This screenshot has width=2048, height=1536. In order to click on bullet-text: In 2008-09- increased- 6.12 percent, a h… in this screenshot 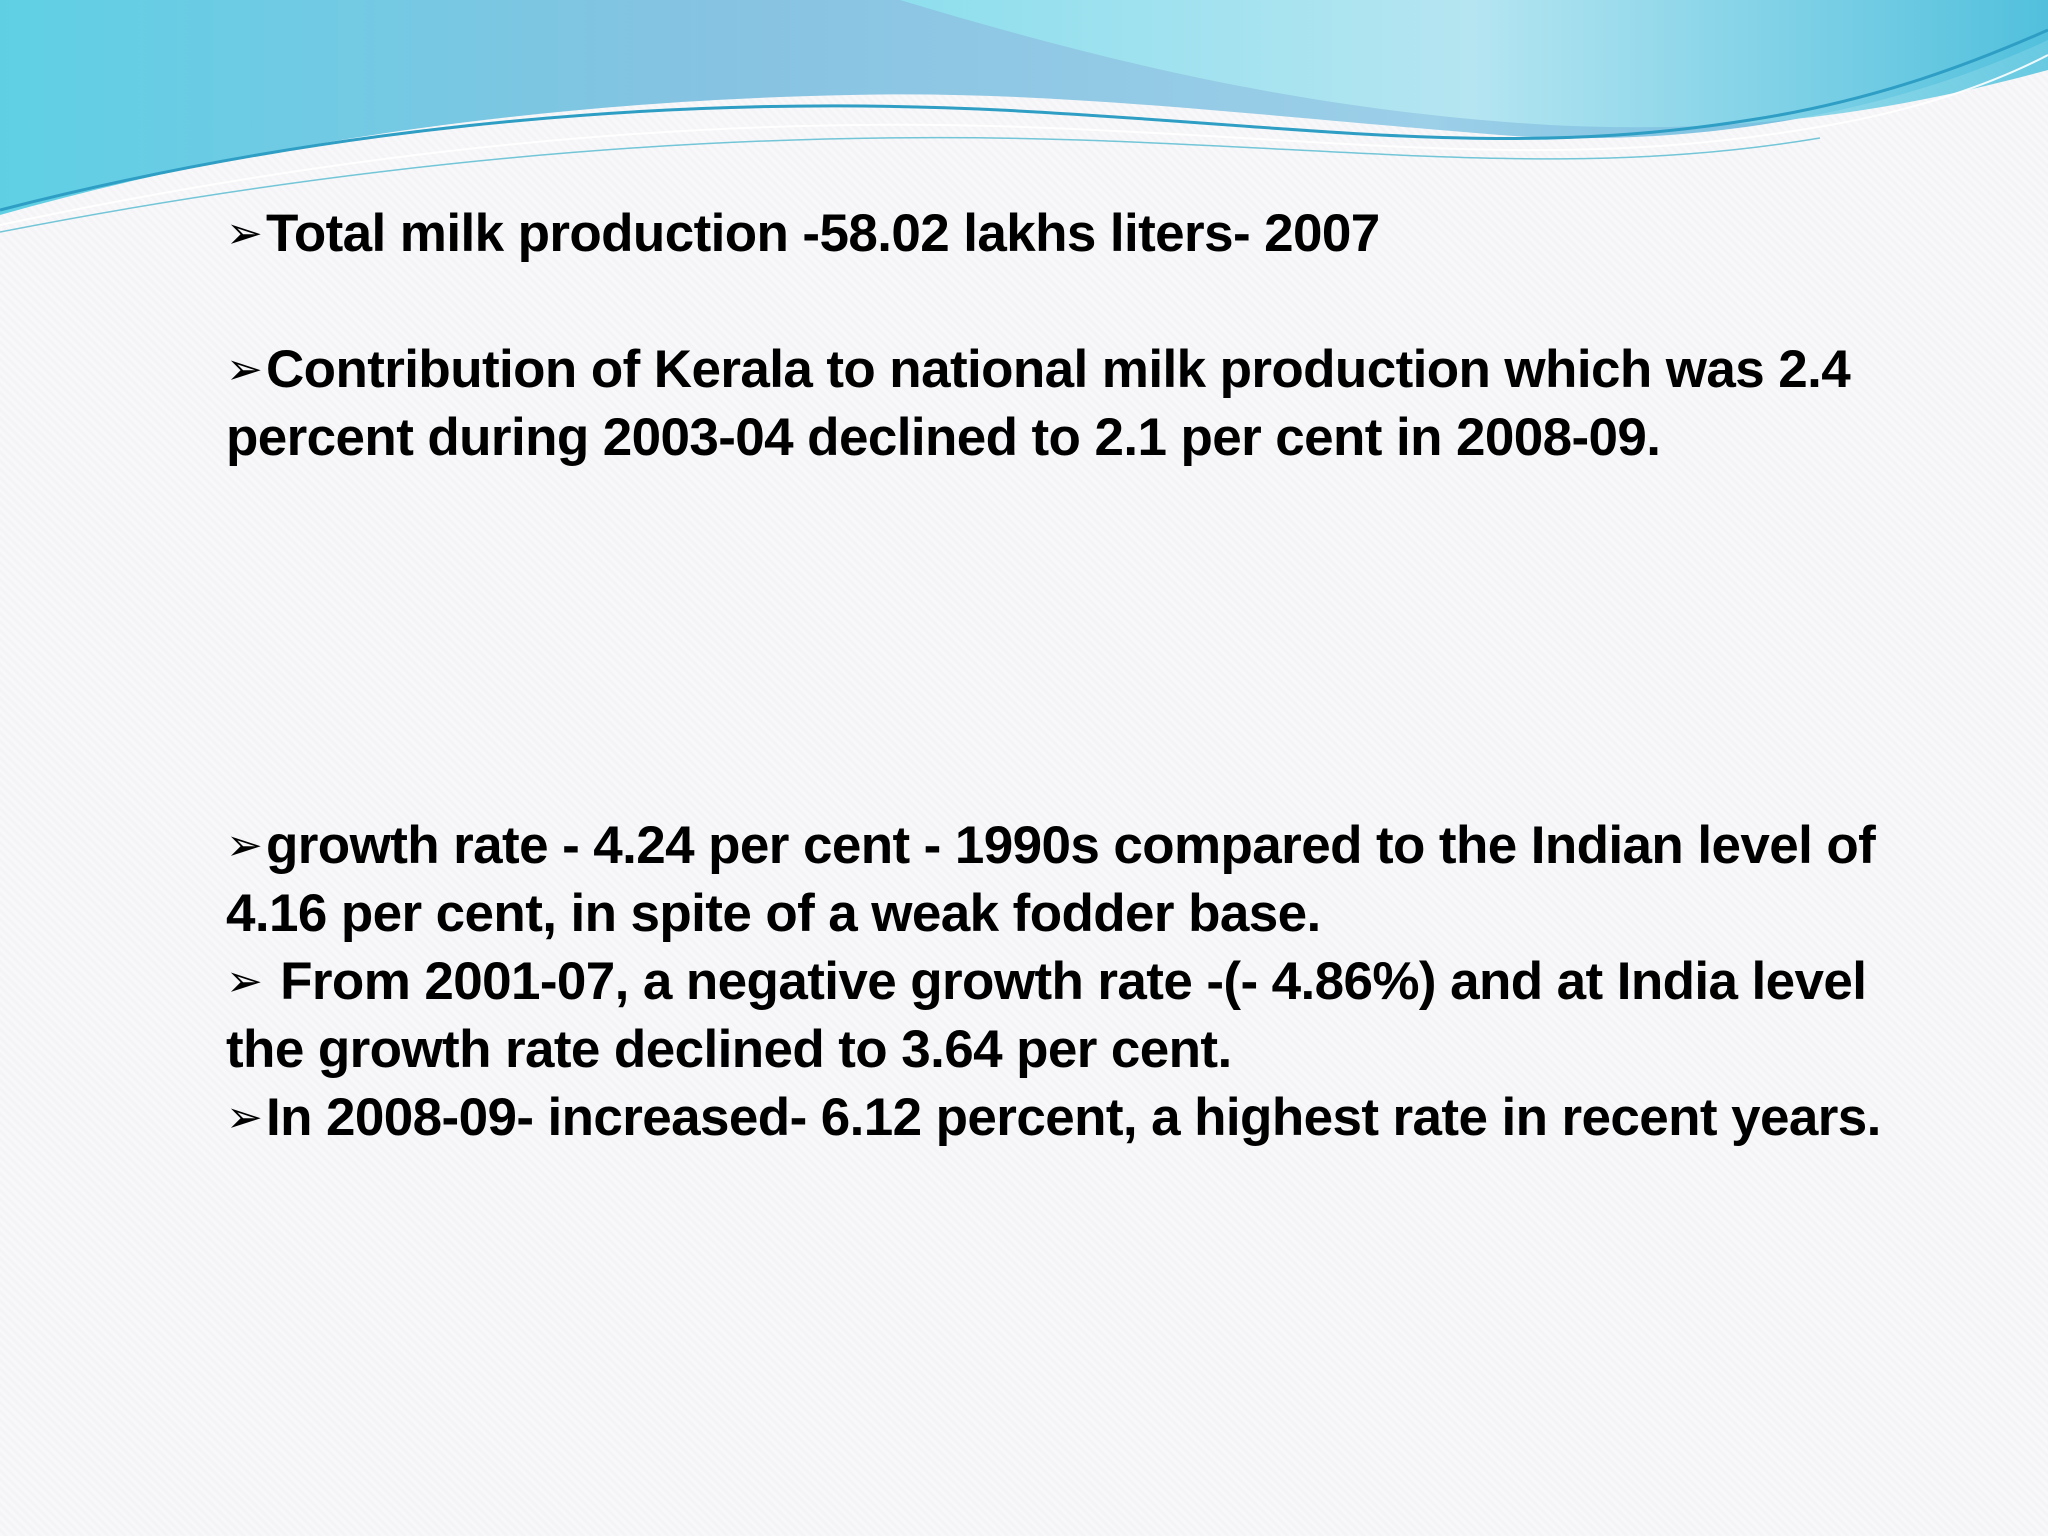, I will do `click(1073, 1117)`.